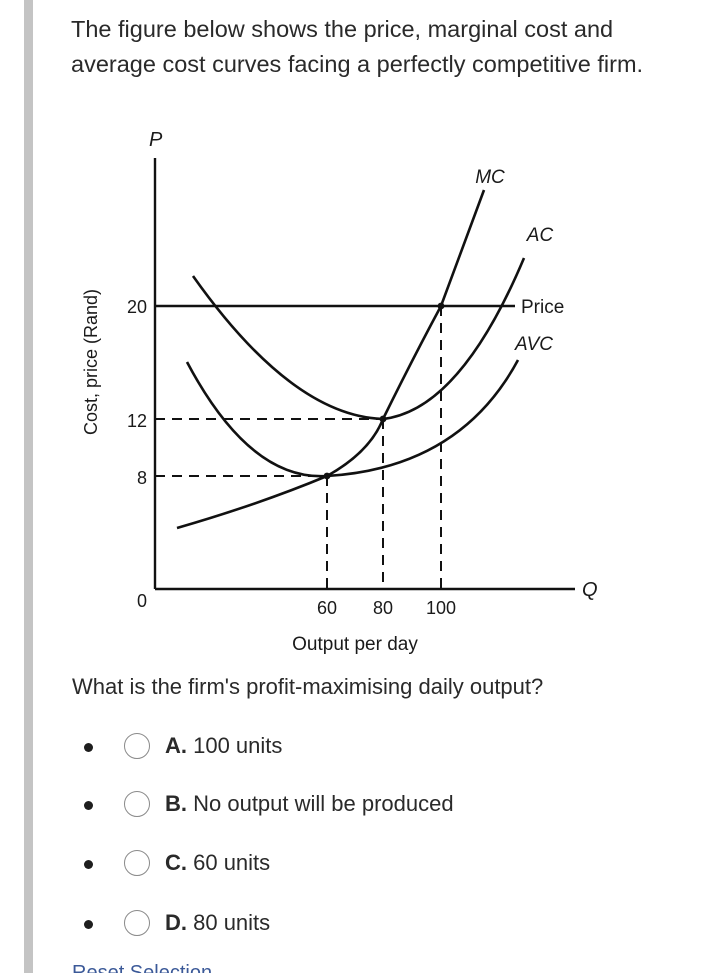  I want to click on x-axis-label: Output per day, so click(355, 644).